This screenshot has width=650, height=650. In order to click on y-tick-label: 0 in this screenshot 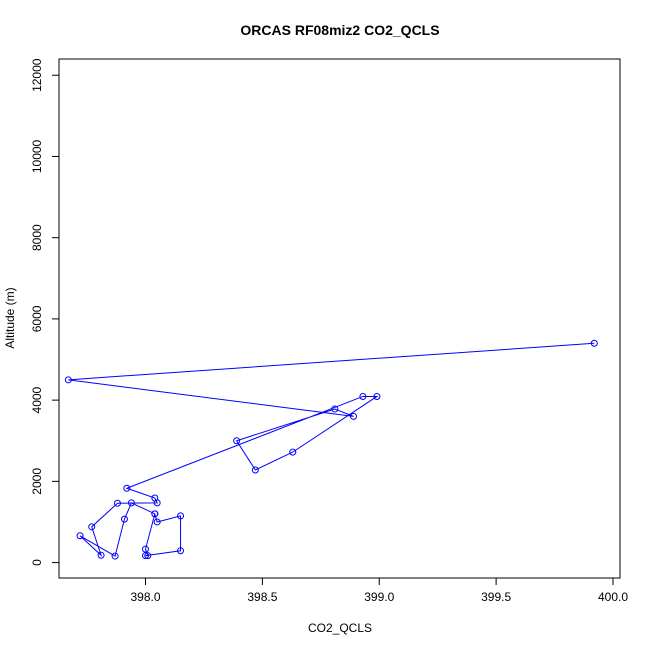, I will do `click(37, 562)`.